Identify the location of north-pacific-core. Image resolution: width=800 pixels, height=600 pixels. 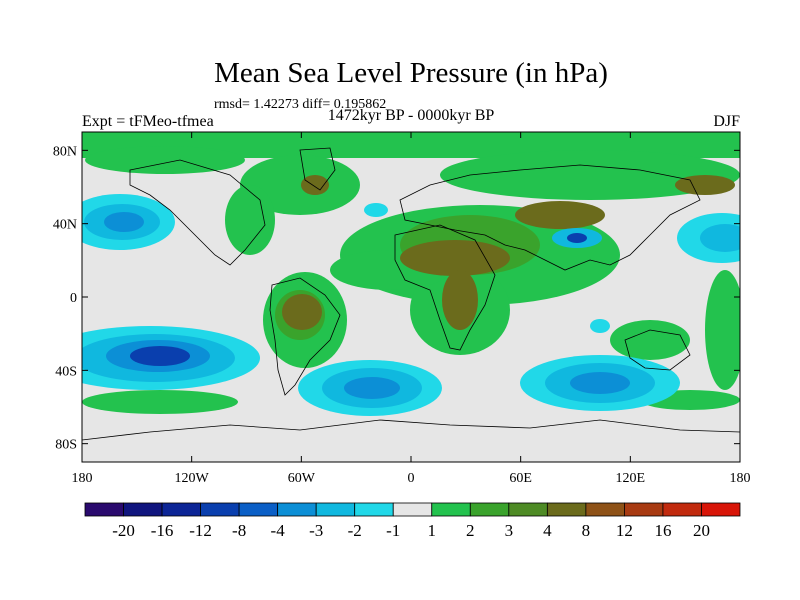
(705, 185).